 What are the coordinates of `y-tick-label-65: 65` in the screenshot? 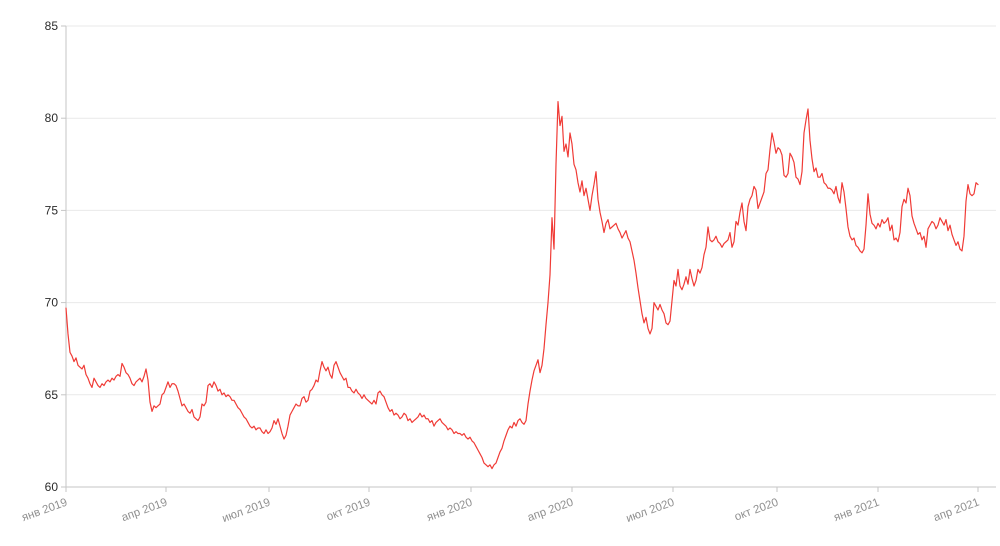 It's located at (52, 395).